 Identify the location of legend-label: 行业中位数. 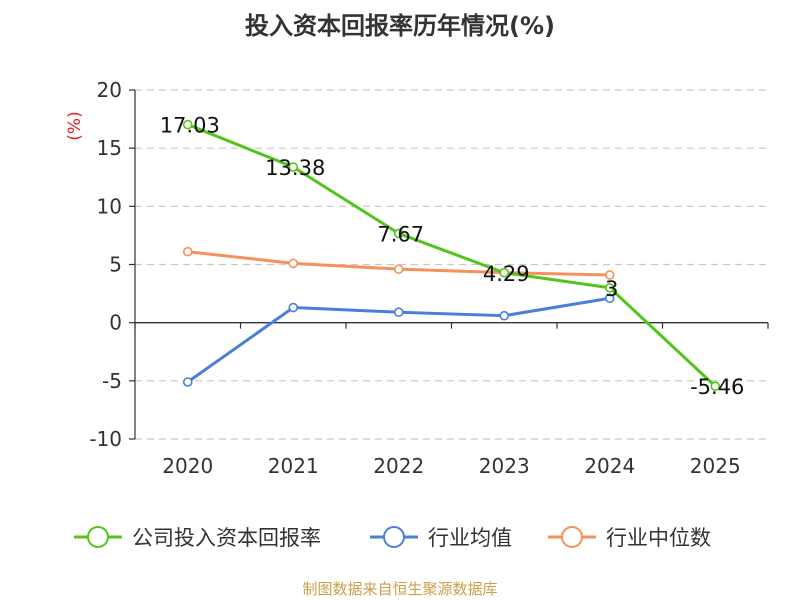
(658, 538).